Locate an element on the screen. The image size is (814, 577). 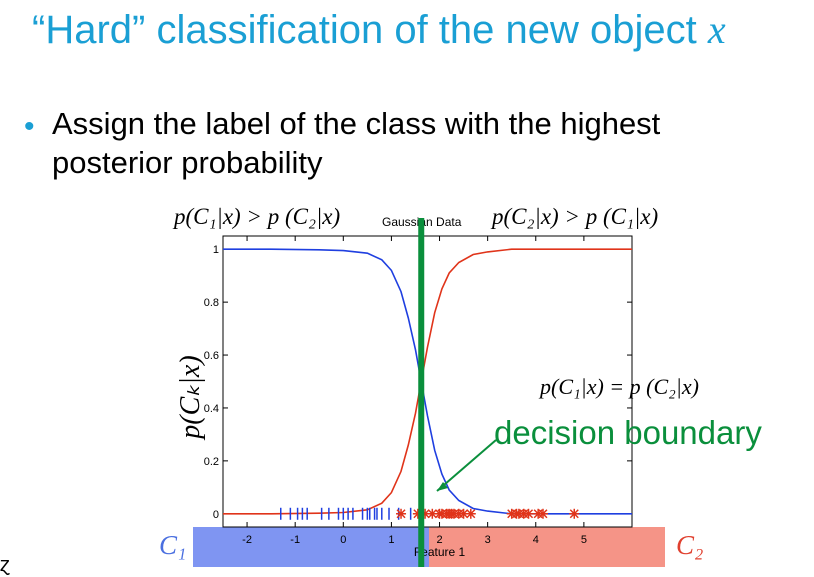
x-tick-label-4: 2 is located at coordinates (439, 540).